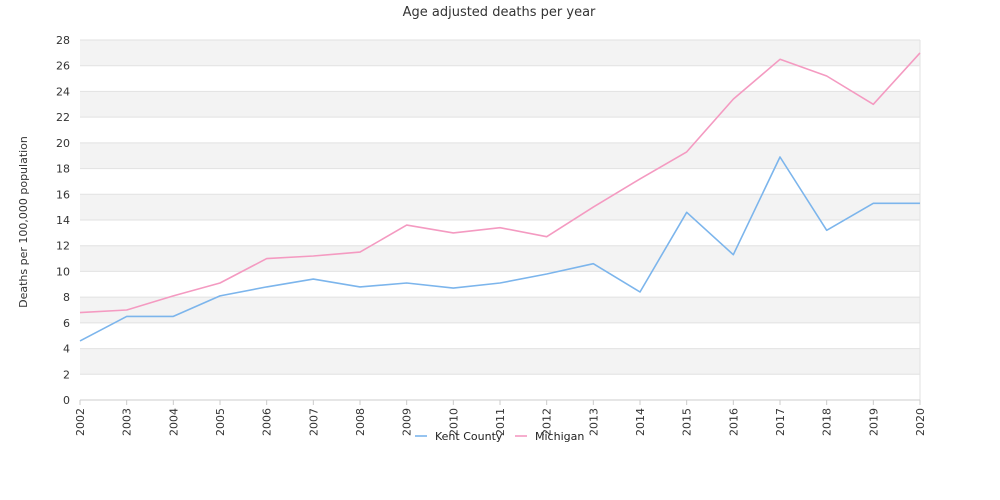 Image resolution: width=1000 pixels, height=500 pixels. I want to click on y-axis-label: Deaths per 100,000 population, so click(23, 222).